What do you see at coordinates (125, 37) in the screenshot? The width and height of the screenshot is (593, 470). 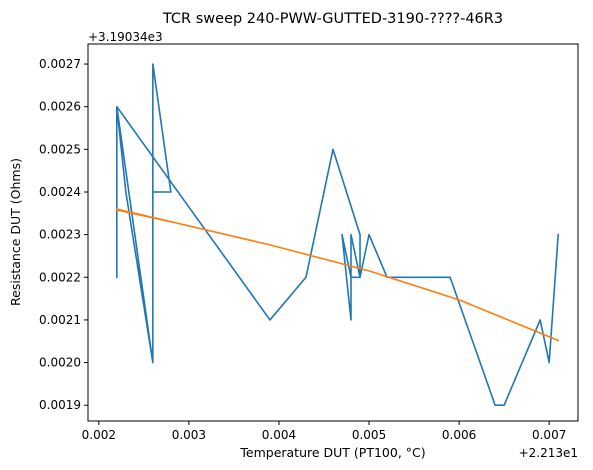 I see `y-offset-label: +3.19034e3` at bounding box center [125, 37].